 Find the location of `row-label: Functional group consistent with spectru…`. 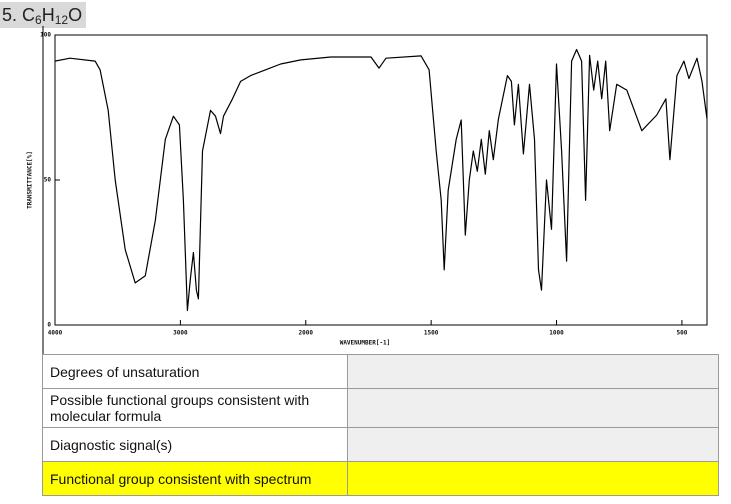

row-label: Functional group consistent with spectru… is located at coordinates (195, 478).